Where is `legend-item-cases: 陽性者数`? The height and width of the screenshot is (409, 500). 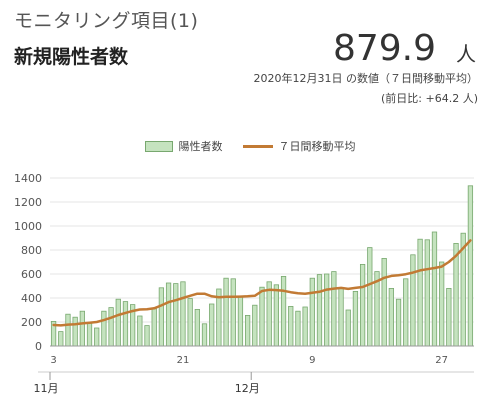 legend-item-cases: 陽性者数 is located at coordinates (183, 146).